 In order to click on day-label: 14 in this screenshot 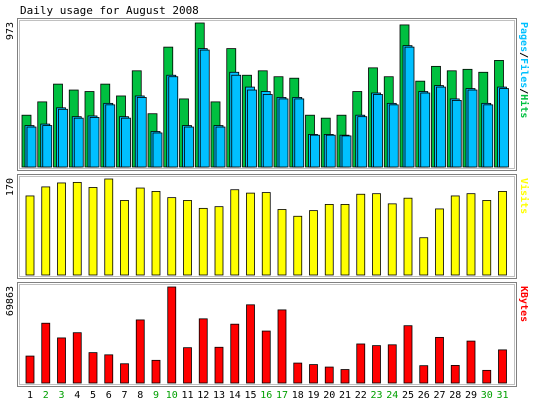, I will do `click(235, 395)`.